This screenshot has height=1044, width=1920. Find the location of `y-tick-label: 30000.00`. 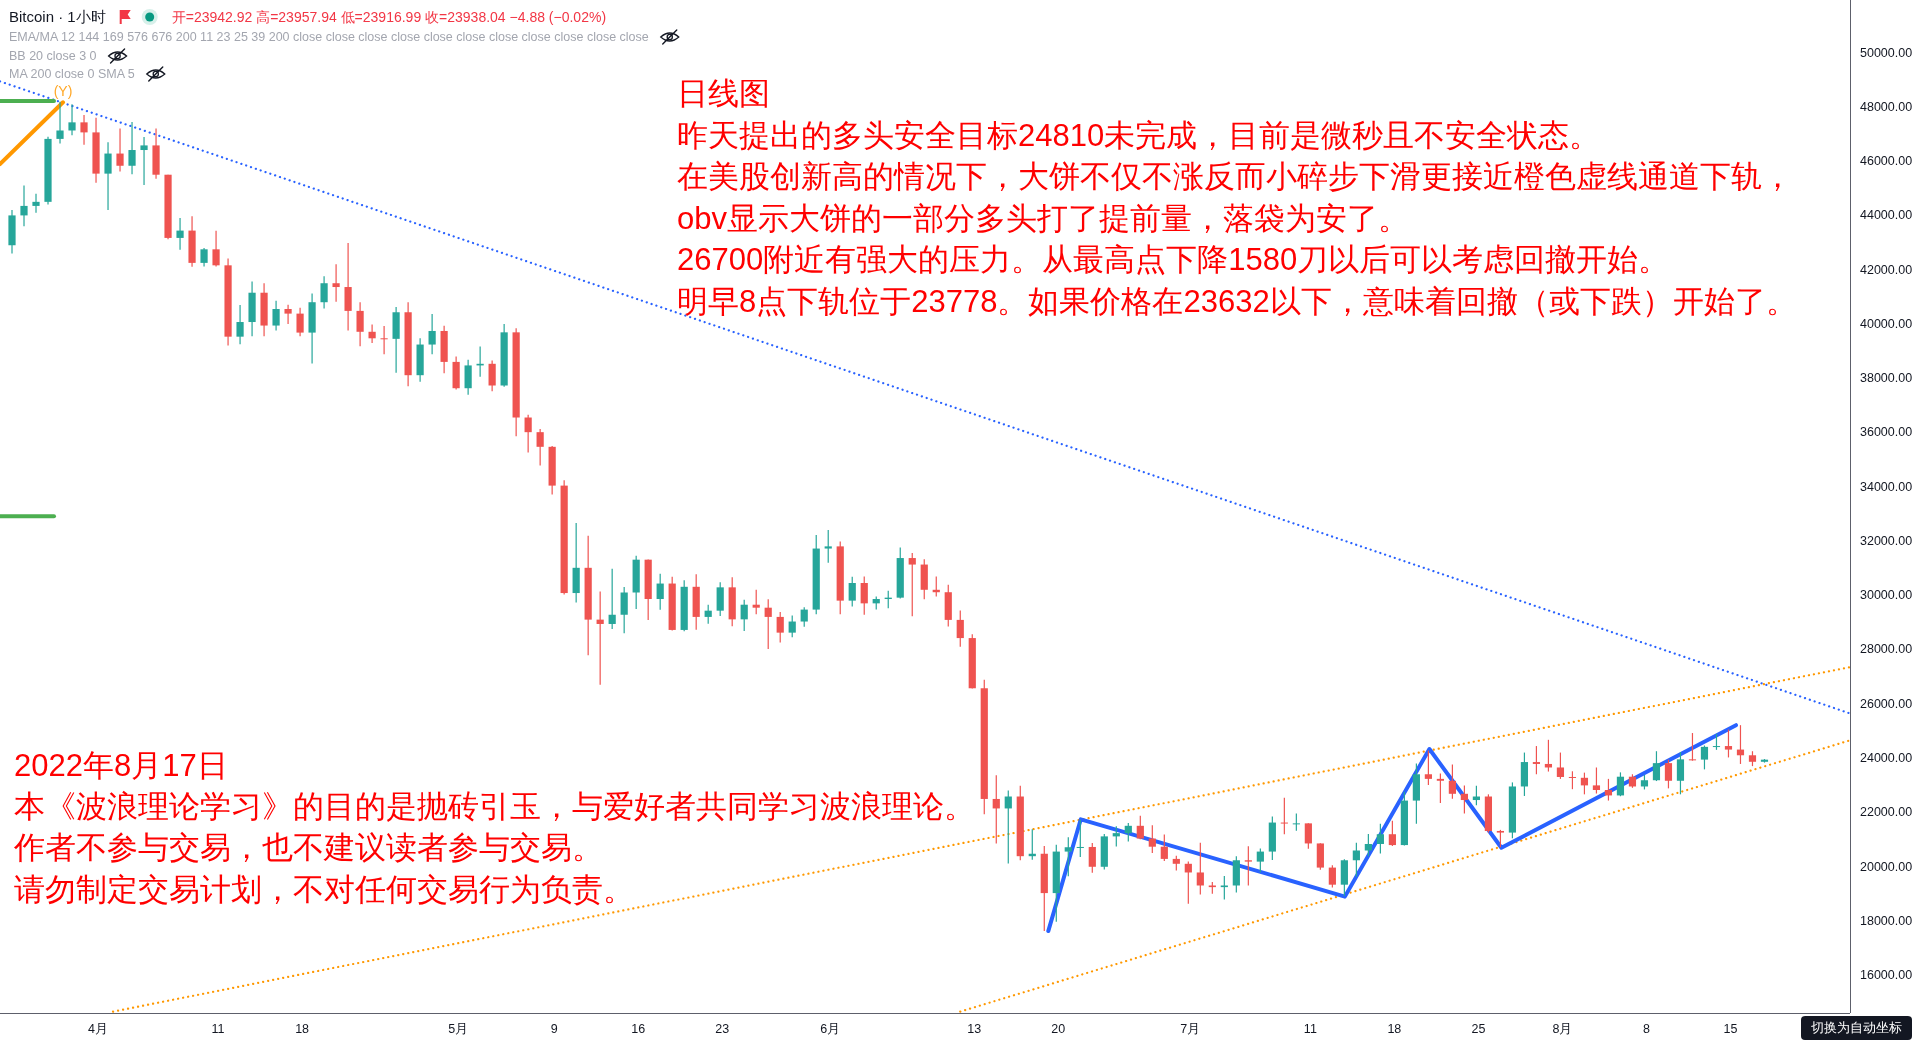

y-tick-label: 30000.00 is located at coordinates (1886, 595).